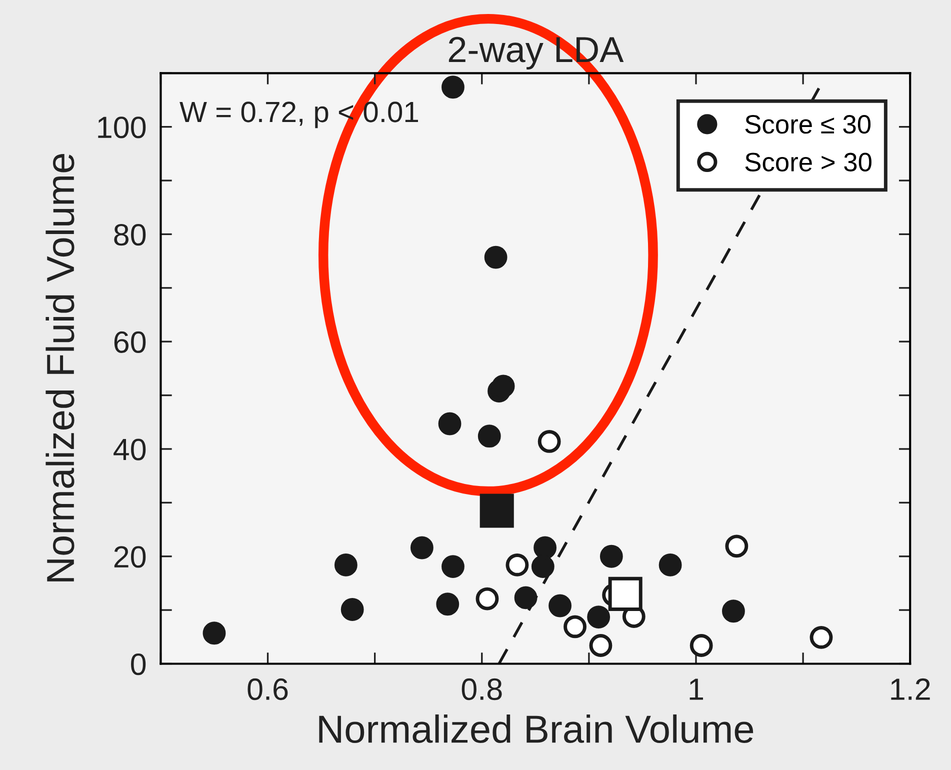 Image resolution: width=951 pixels, height=770 pixels. Describe the element at coordinates (130, 449) in the screenshot. I see `y-tick-label: 40` at that location.